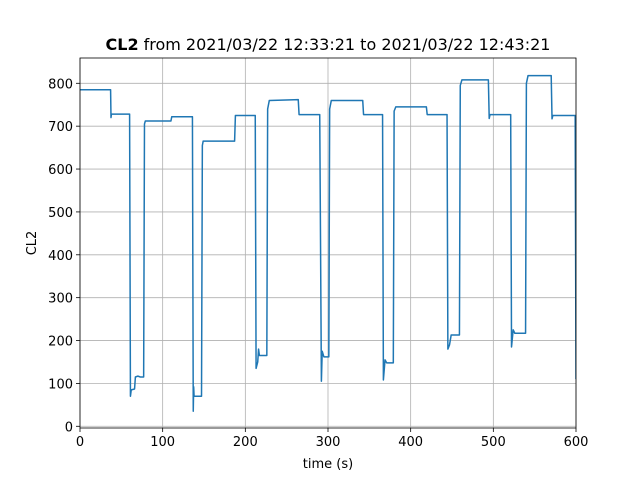 This screenshot has height=484, width=640. What do you see at coordinates (60, 342) in the screenshot?
I see `y-tick-label: 200` at bounding box center [60, 342].